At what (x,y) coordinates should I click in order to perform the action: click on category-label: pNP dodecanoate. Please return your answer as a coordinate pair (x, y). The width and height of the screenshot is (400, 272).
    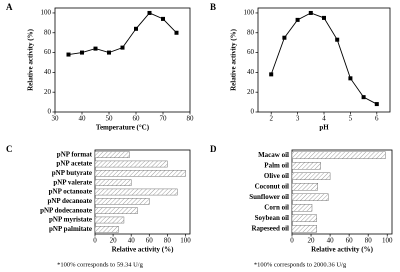
    Looking at the image, I should click on (66, 210).